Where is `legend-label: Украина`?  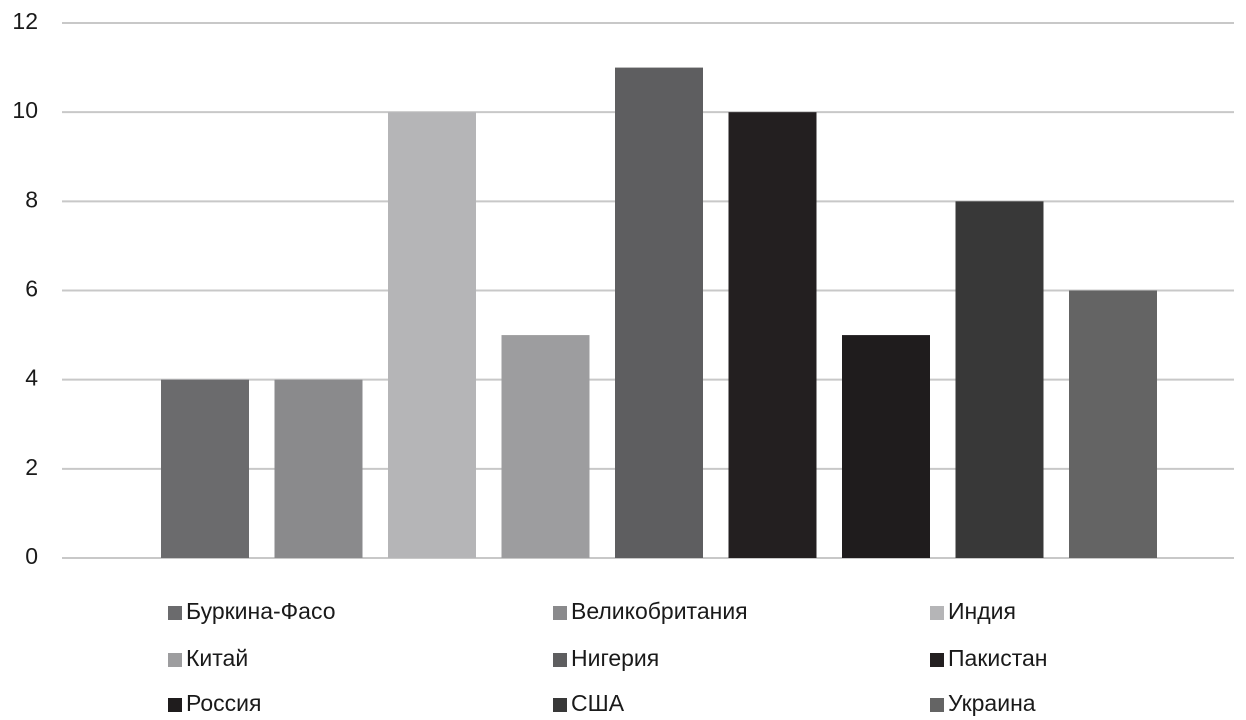
legend-label: Украина is located at coordinates (992, 703).